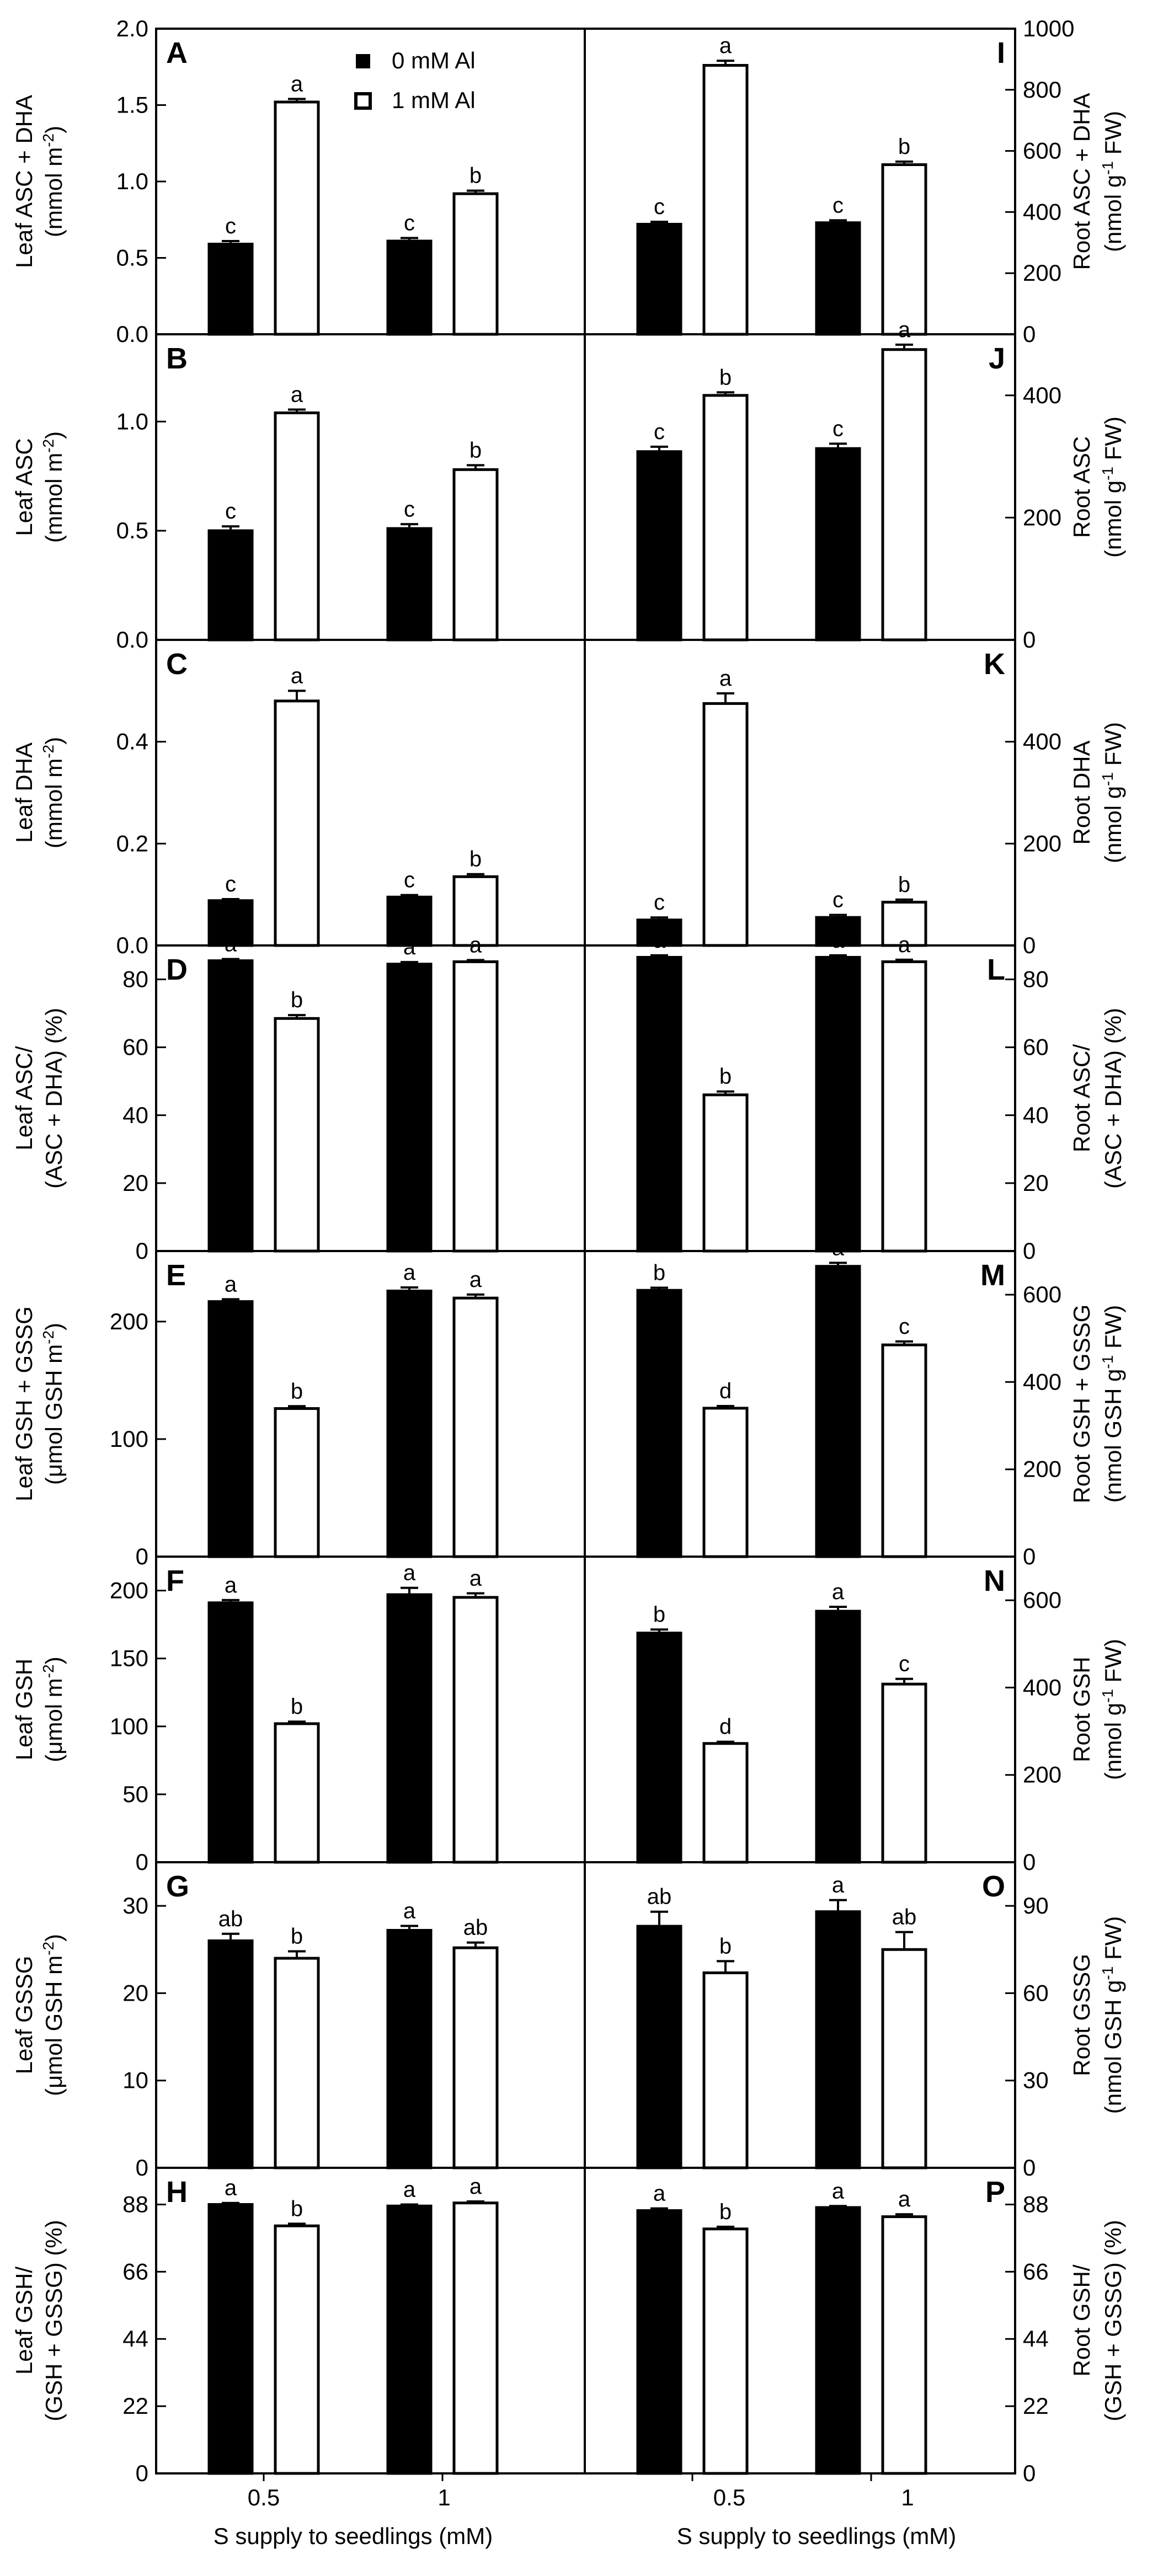  Describe the element at coordinates (904, 1917) in the screenshot. I see `significance-label: ab` at that location.